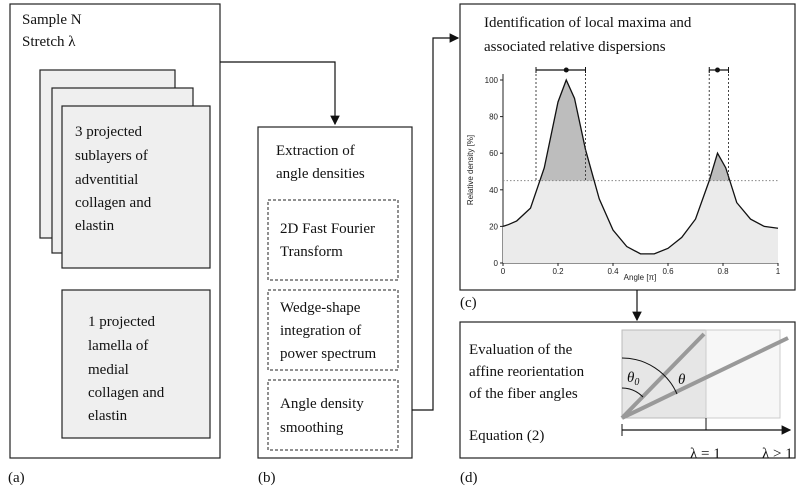 The image size is (805, 490). I want to click on x-axis-label: Angle [π], so click(640, 277).